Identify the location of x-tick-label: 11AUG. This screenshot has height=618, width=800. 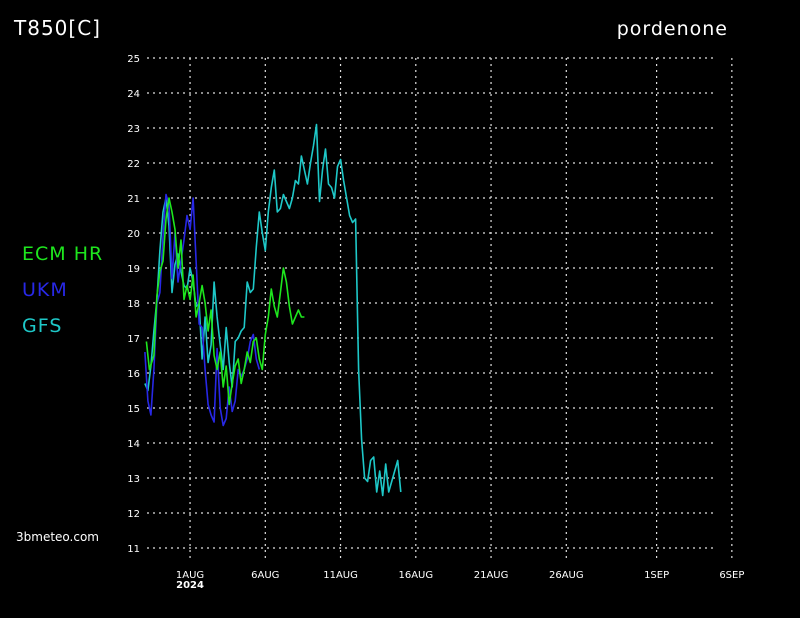
(340, 575).